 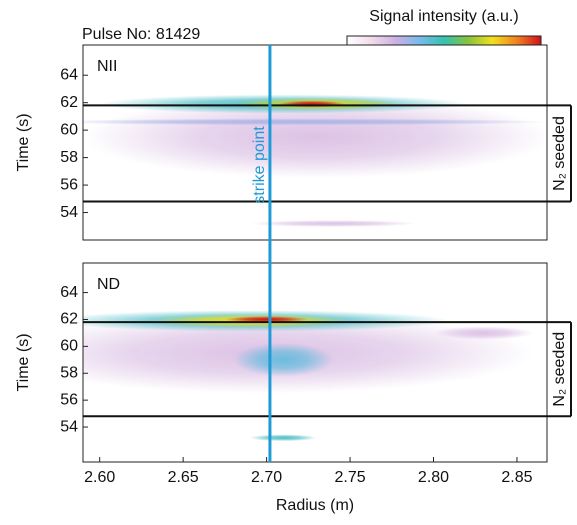 What do you see at coordinates (183, 477) in the screenshot?
I see `x-tick-label: 2.65` at bounding box center [183, 477].